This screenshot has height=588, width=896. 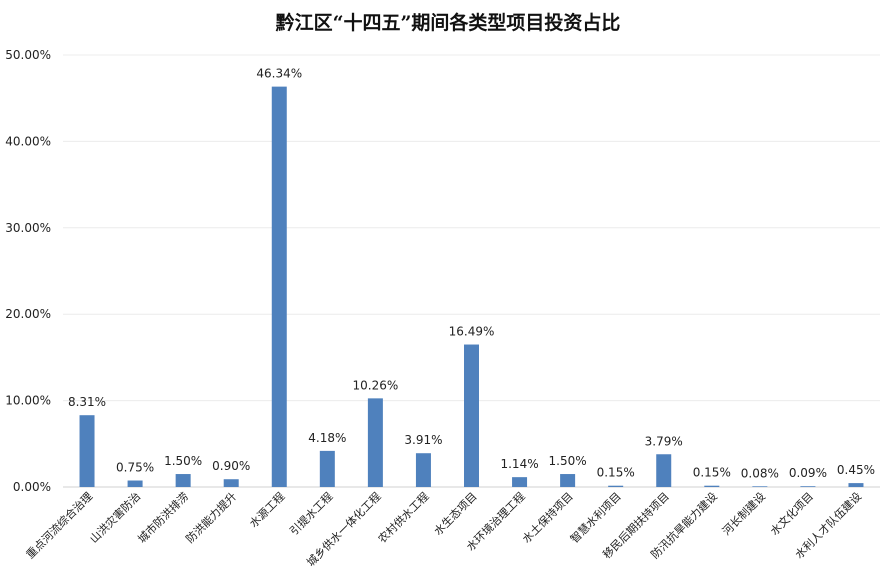 I want to click on chart-title: 黔江区“十四五”期间各类型项目投资占比, so click(x=448, y=23).